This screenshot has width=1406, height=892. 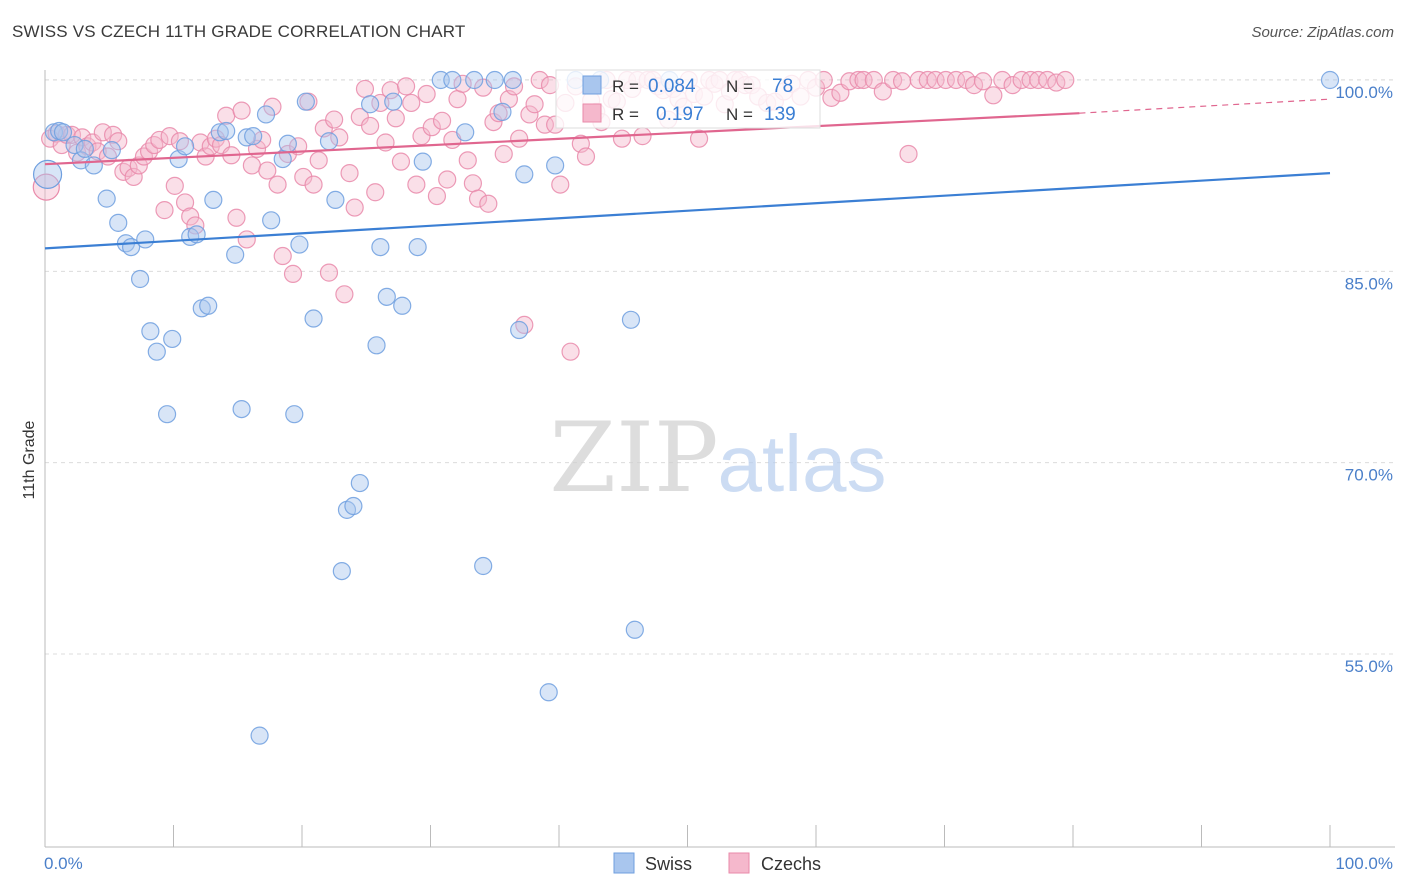 What do you see at coordinates (739, 114) in the screenshot?
I see `czech-n-label: N =` at bounding box center [739, 114].